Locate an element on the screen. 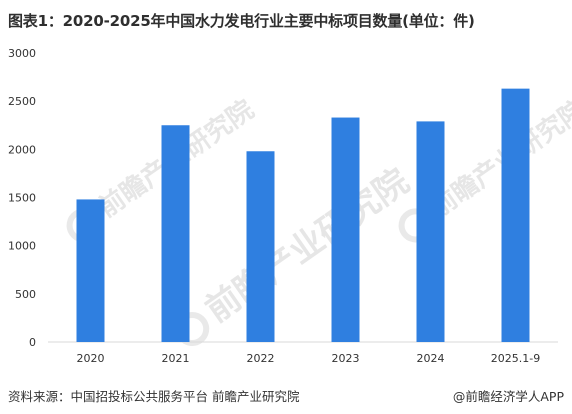  bar-2021 is located at coordinates (175, 233).